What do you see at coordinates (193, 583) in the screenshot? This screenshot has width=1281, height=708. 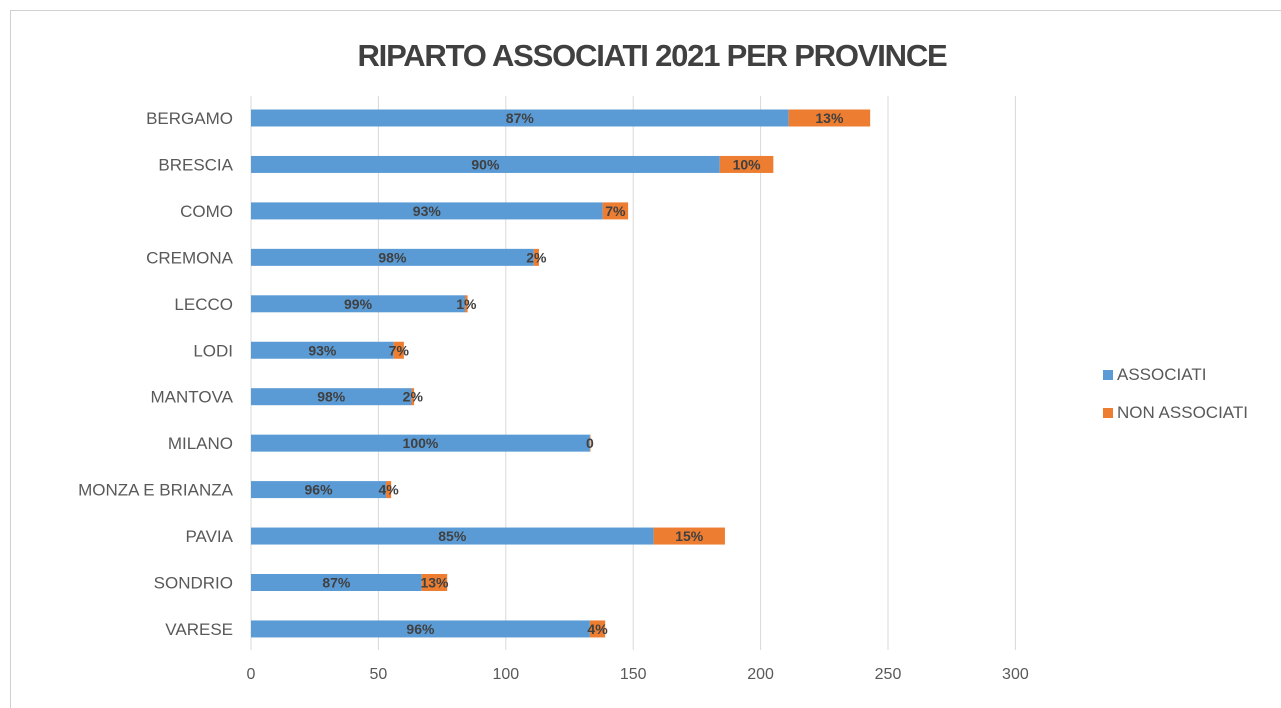 I see `category-label: SONDRIO` at bounding box center [193, 583].